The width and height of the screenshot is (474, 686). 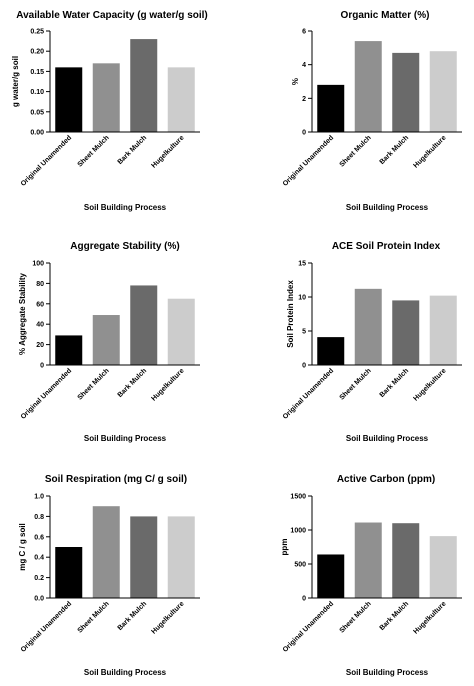 I want to click on chart-title: Aggregate Stability (%), so click(x=124, y=246).